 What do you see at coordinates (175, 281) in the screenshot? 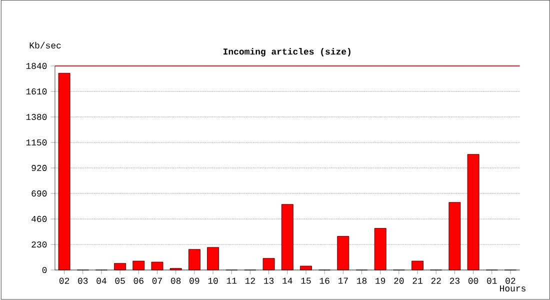
I see `x-tick-label: 08` at bounding box center [175, 281].